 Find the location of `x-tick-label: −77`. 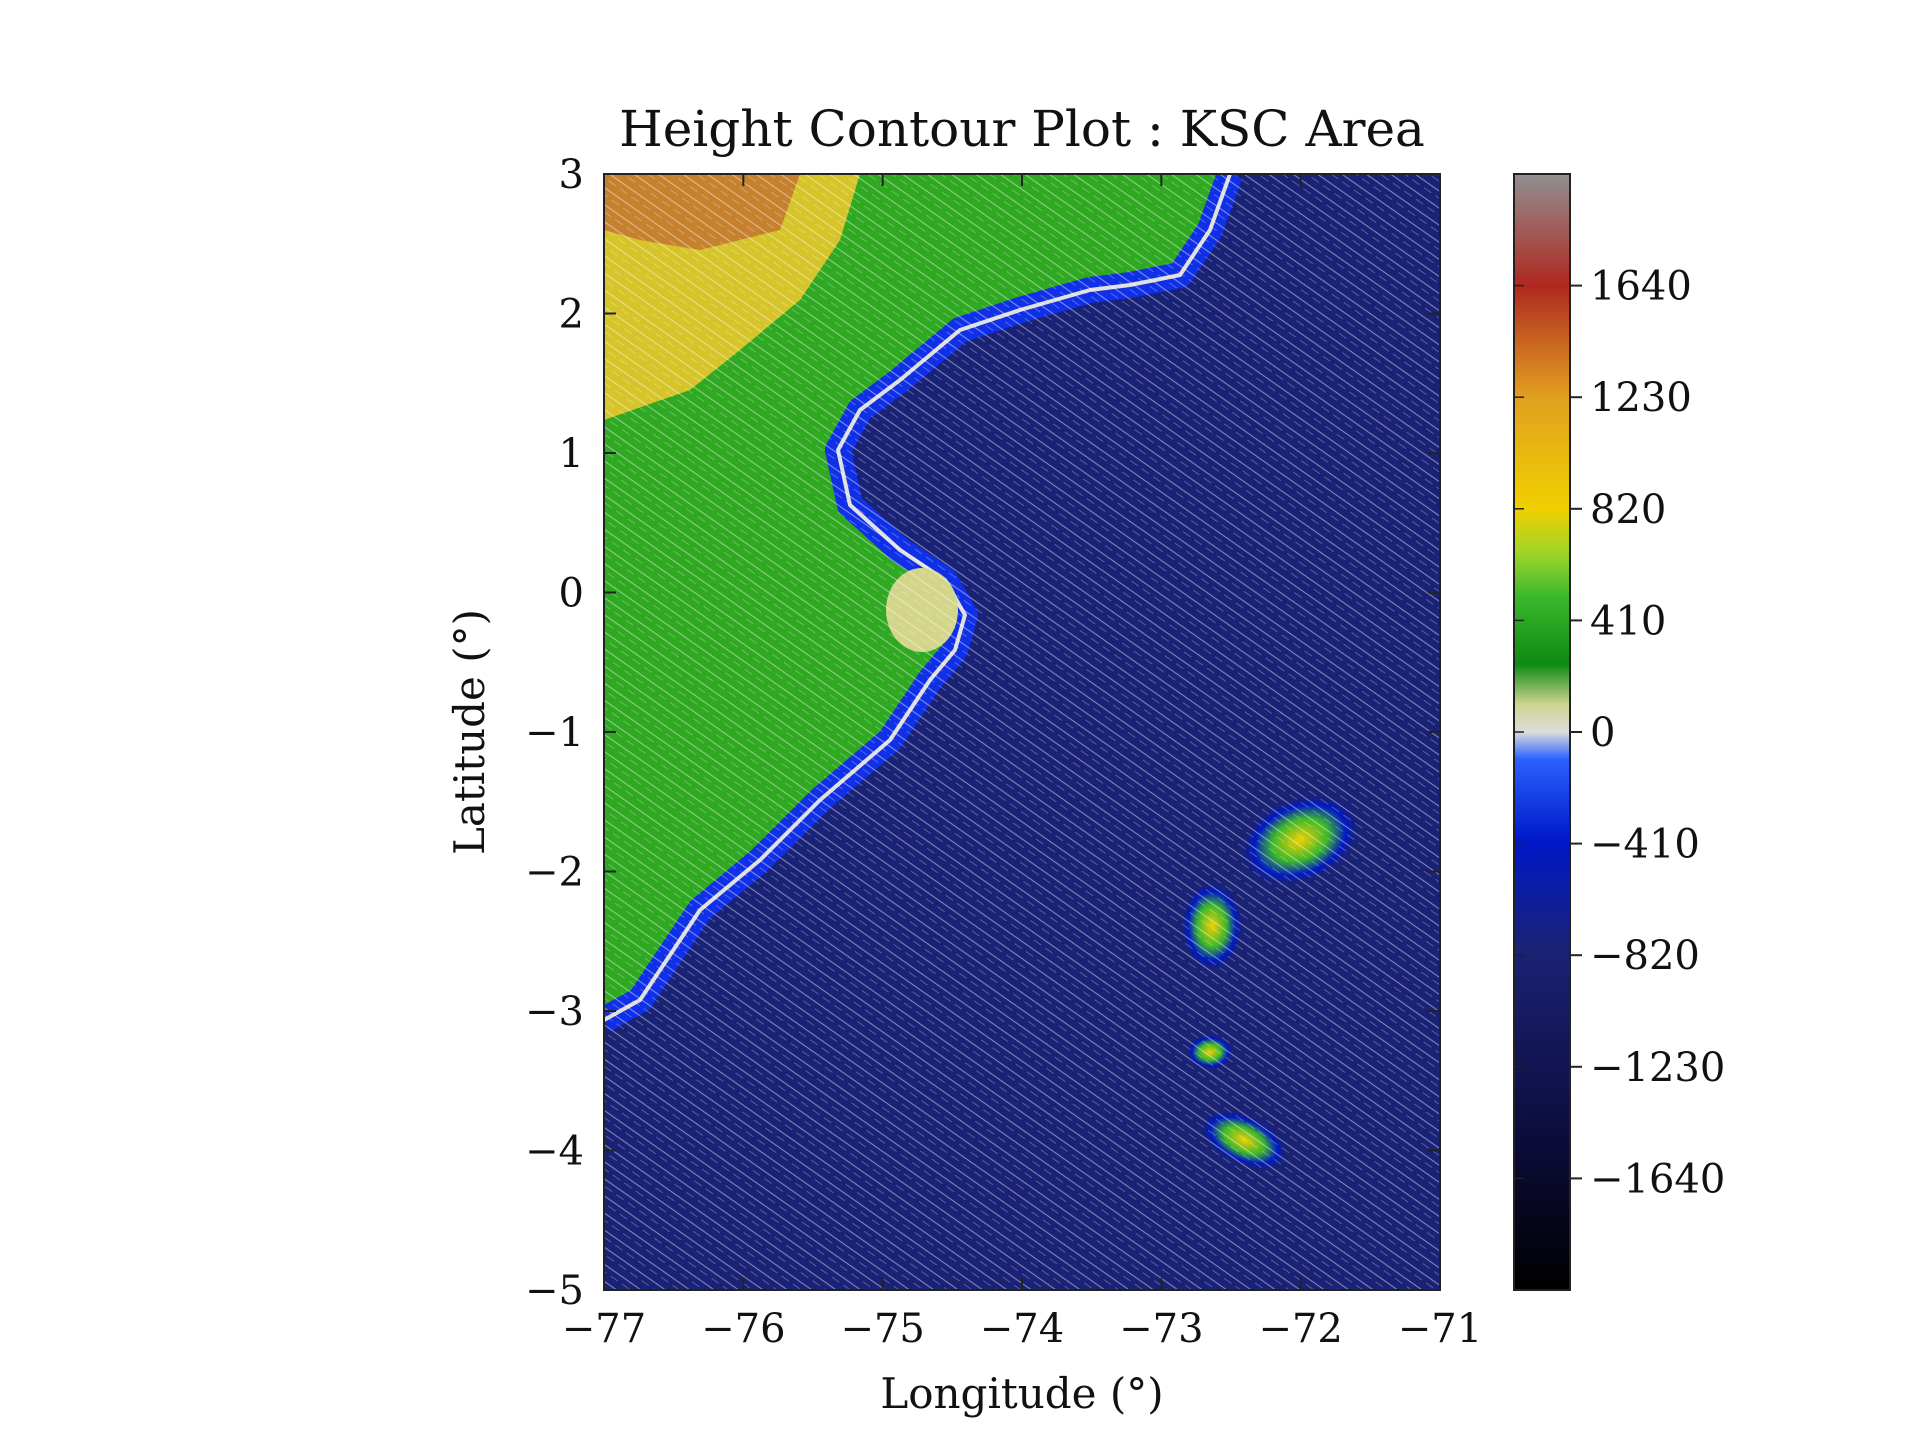

x-tick-label: −77 is located at coordinates (604, 1329).